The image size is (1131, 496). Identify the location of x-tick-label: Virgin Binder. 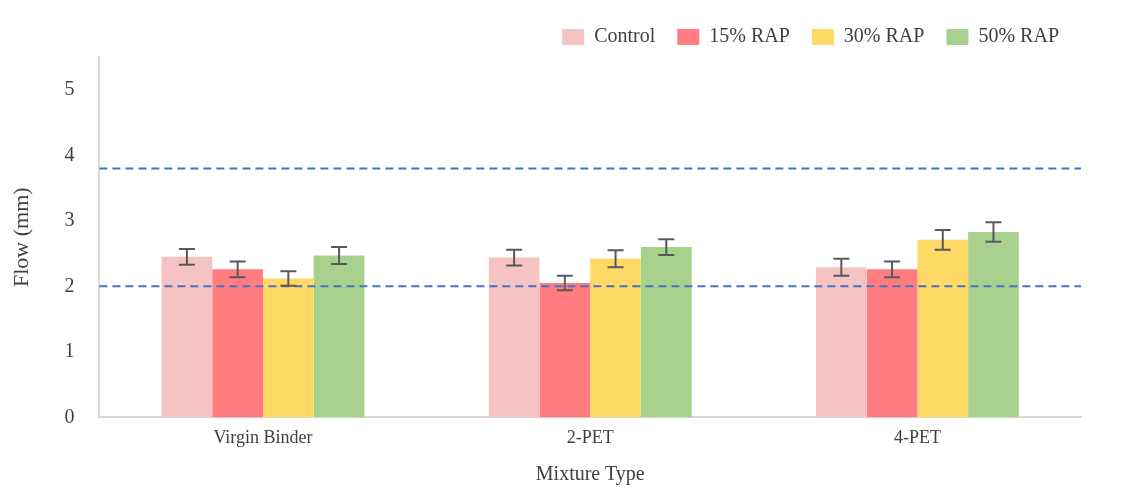
(263, 436).